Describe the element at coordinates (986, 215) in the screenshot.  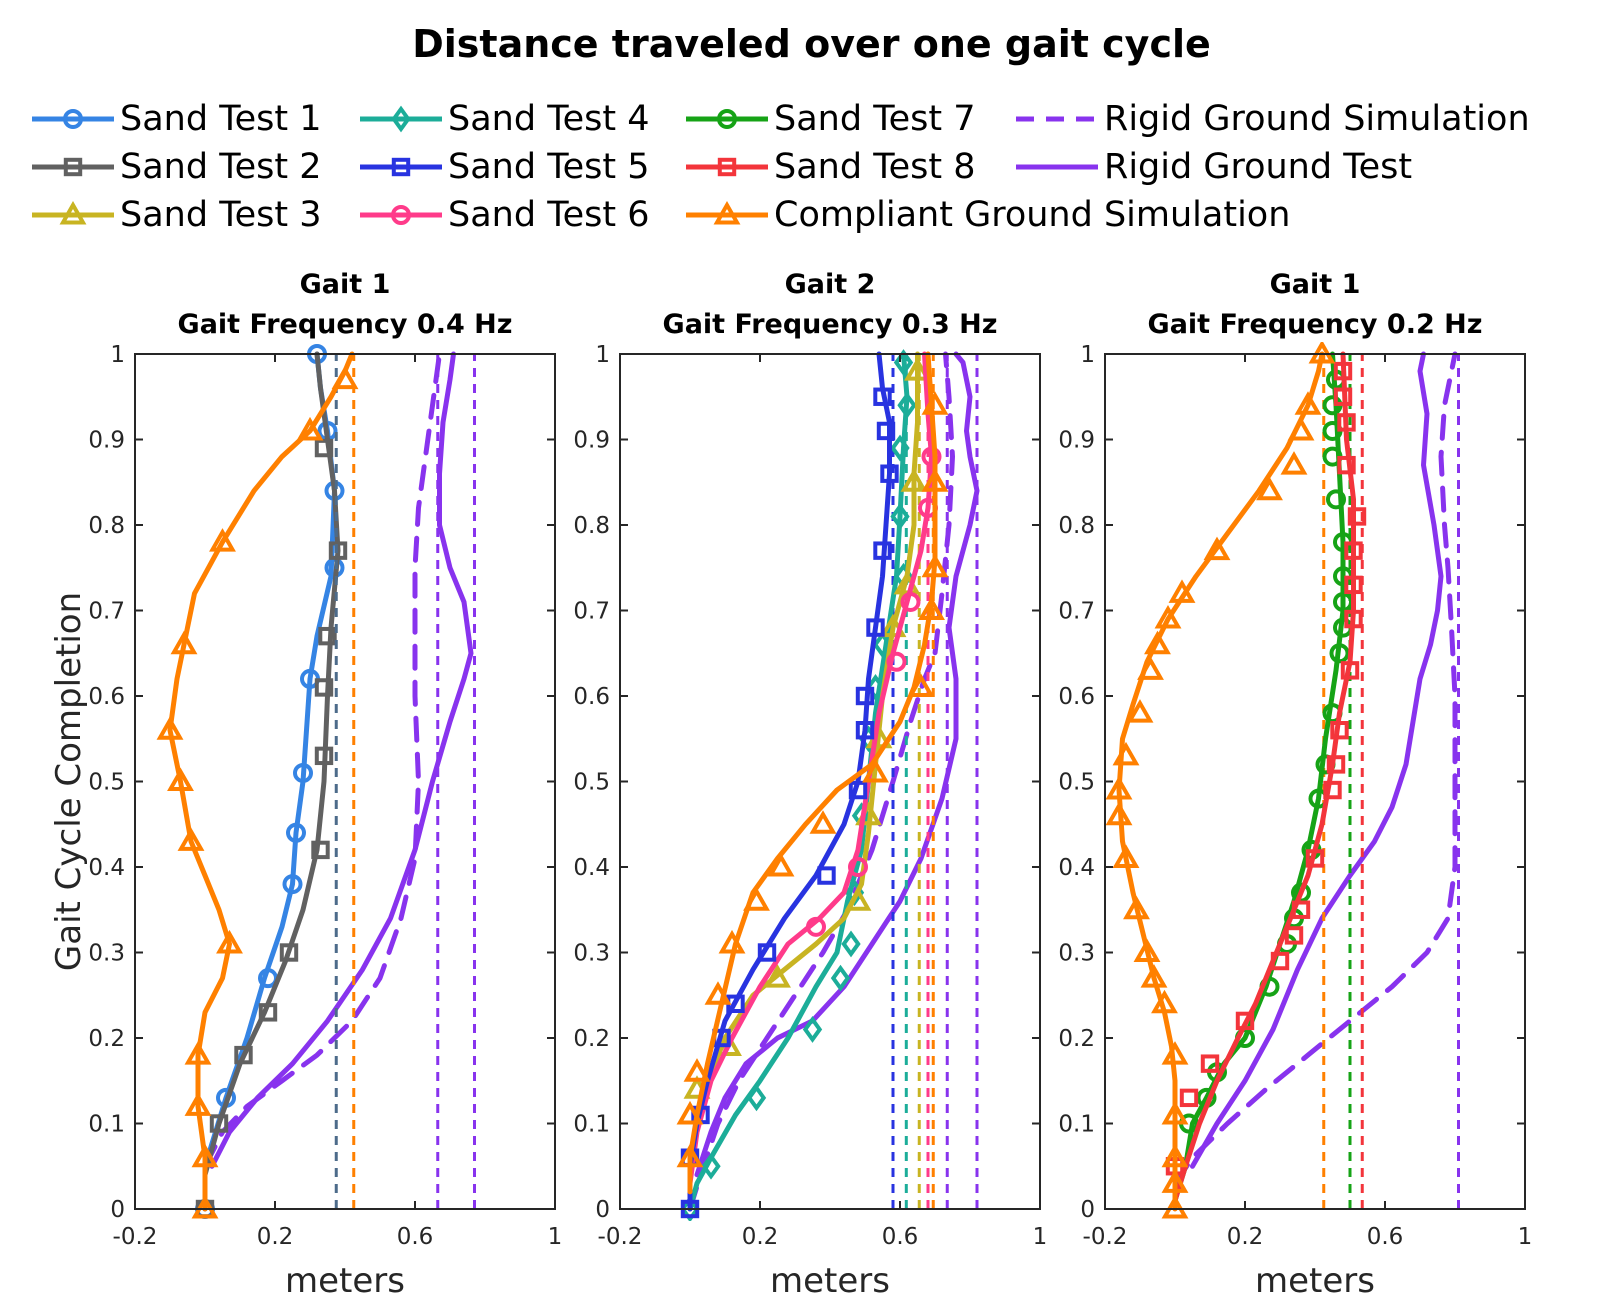
I see `legend-item-compliant-ground-simulation: Compliant Ground Simulation` at that location.